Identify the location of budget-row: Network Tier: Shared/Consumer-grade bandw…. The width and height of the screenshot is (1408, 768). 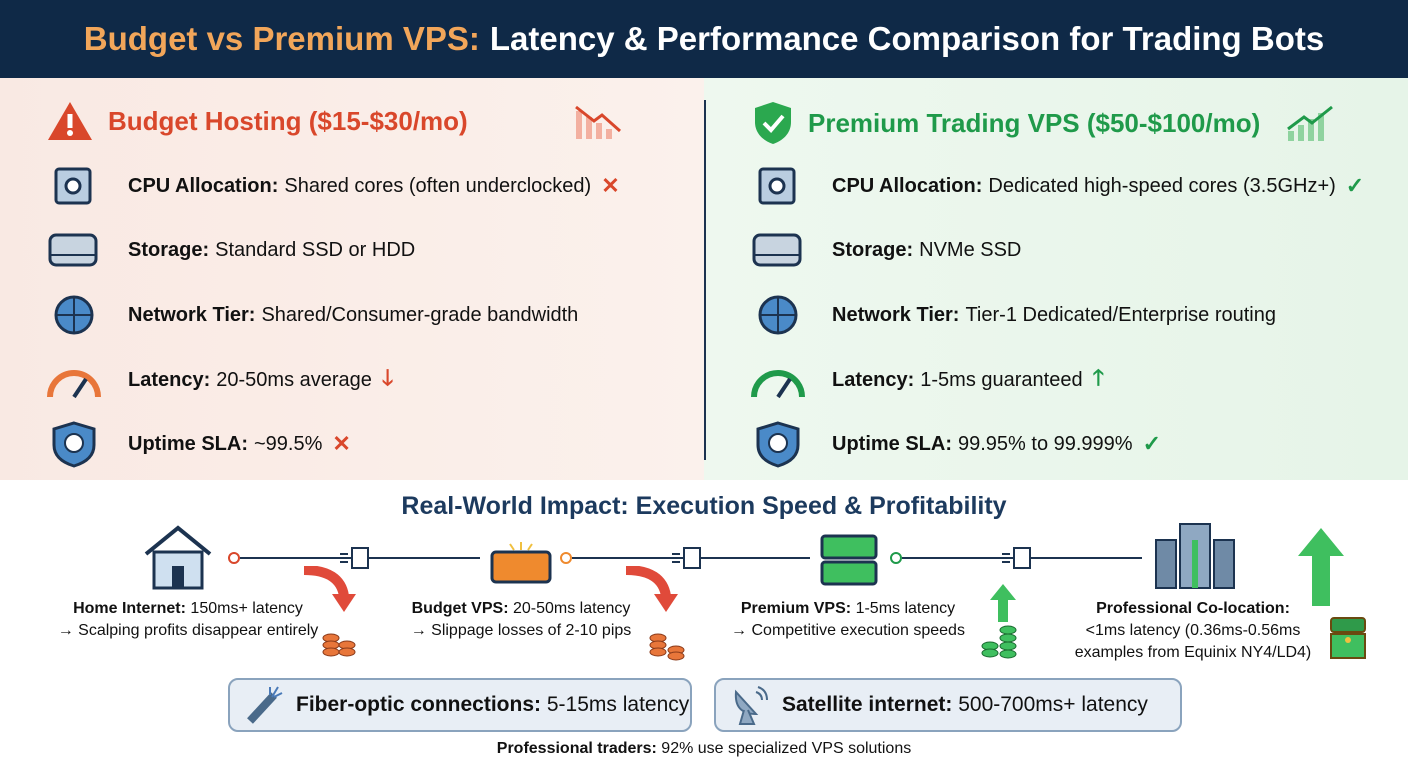
(311, 315).